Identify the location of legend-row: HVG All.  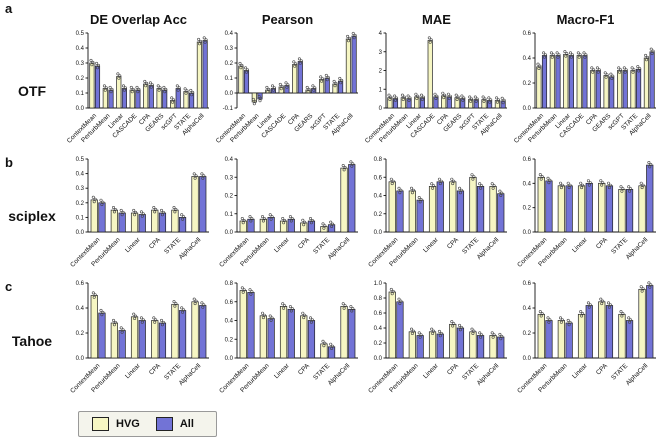
(181, 423).